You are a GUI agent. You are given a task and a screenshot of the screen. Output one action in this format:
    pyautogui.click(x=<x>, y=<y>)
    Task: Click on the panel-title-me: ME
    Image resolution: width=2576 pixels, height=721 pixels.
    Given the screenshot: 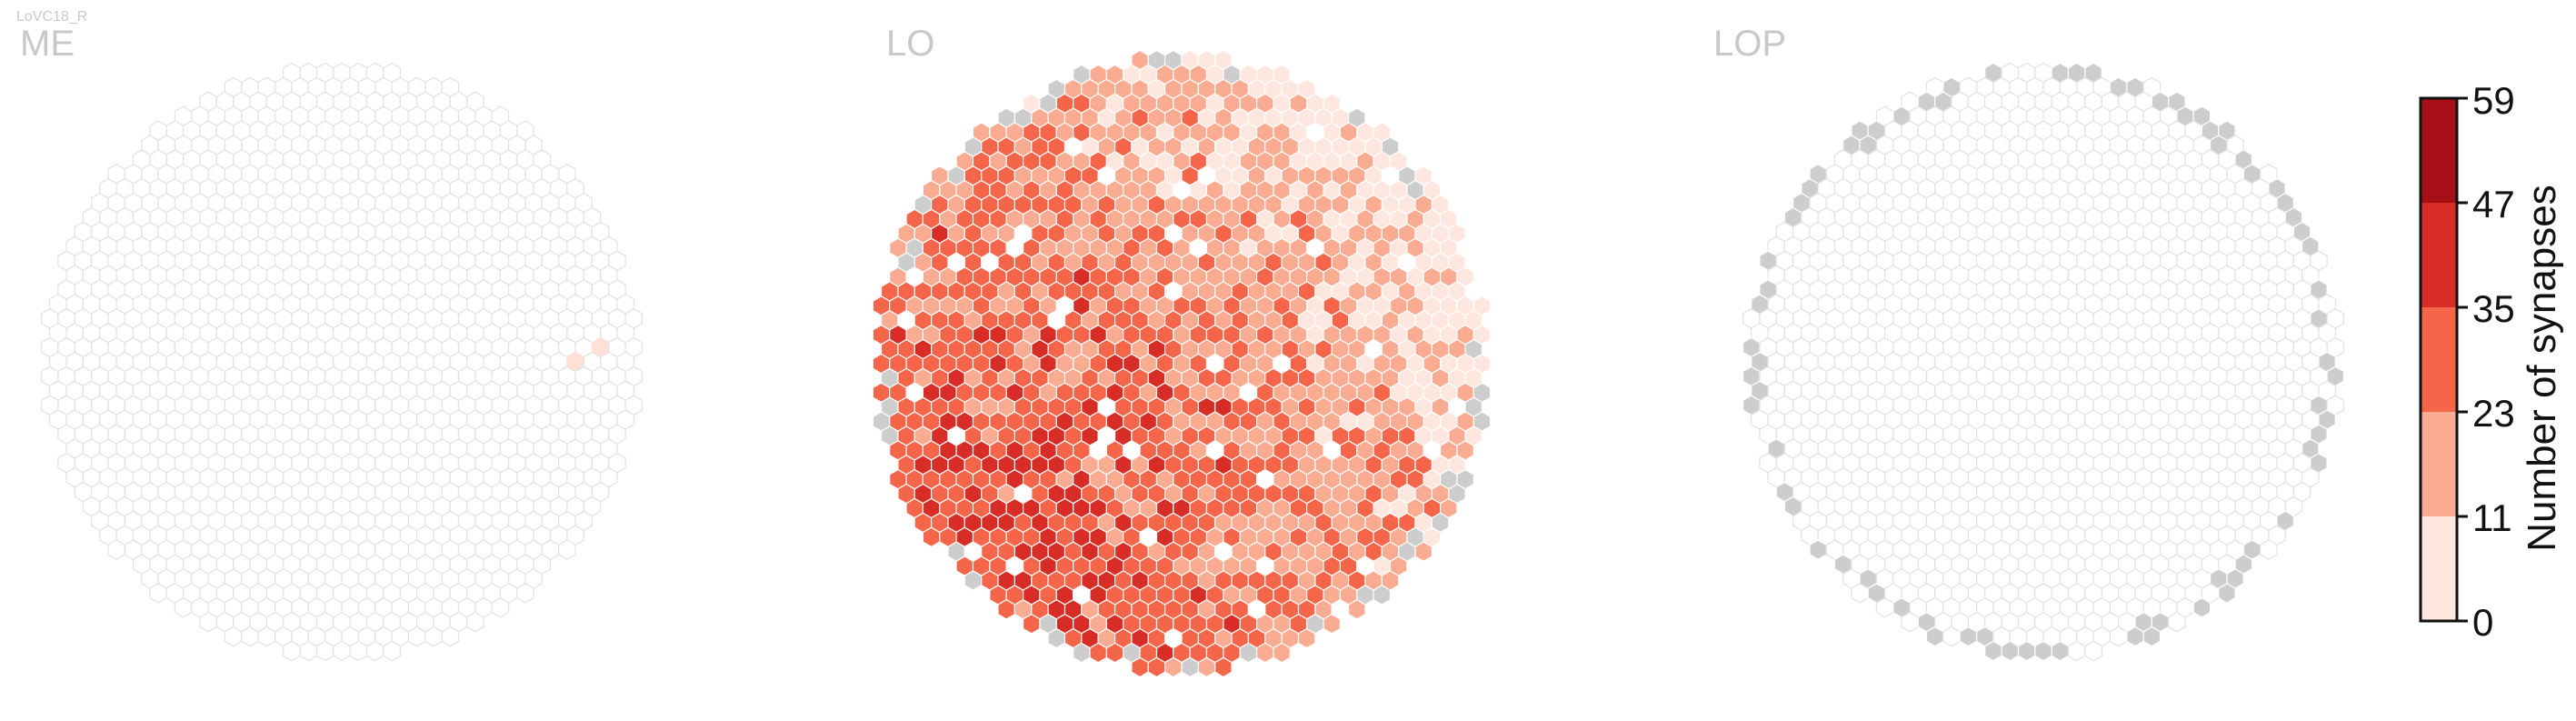 What is the action you would take?
    pyautogui.click(x=48, y=44)
    